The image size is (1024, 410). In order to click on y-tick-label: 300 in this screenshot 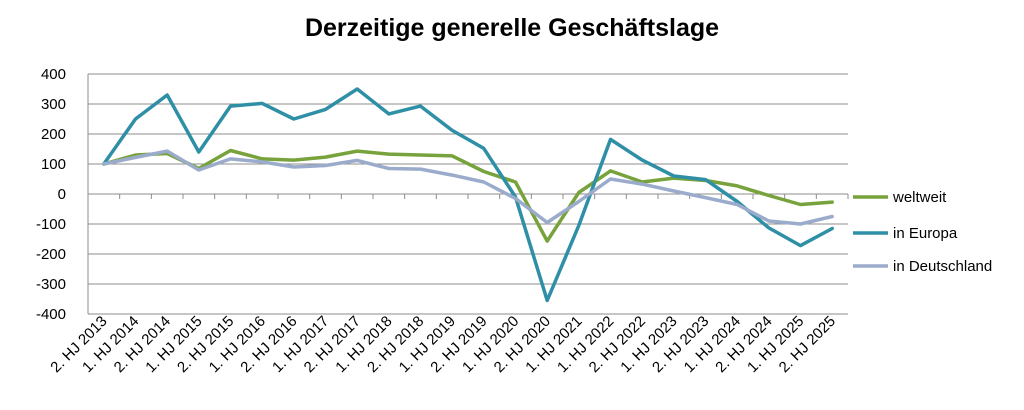, I will do `click(53, 104)`.